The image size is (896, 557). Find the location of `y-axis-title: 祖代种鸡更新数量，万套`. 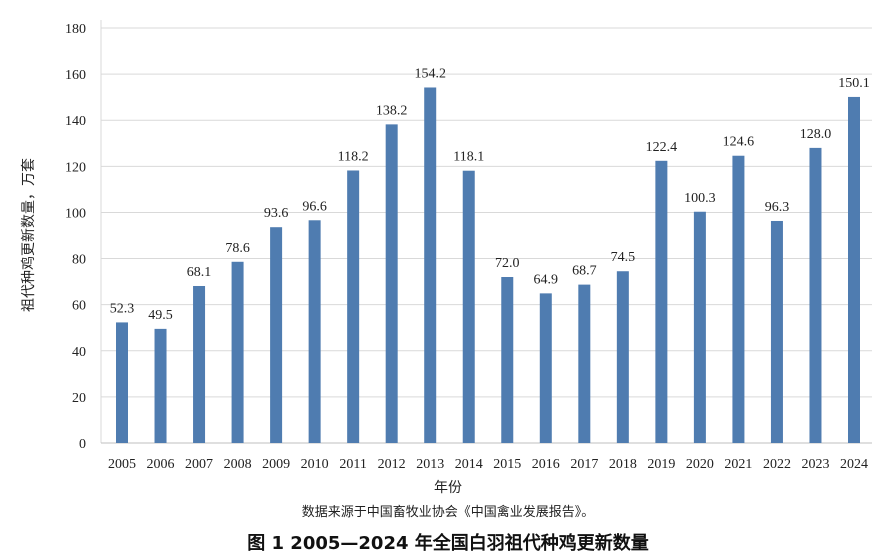

y-axis-title: 祖代种鸡更新数量，万套 is located at coordinates (28, 235).